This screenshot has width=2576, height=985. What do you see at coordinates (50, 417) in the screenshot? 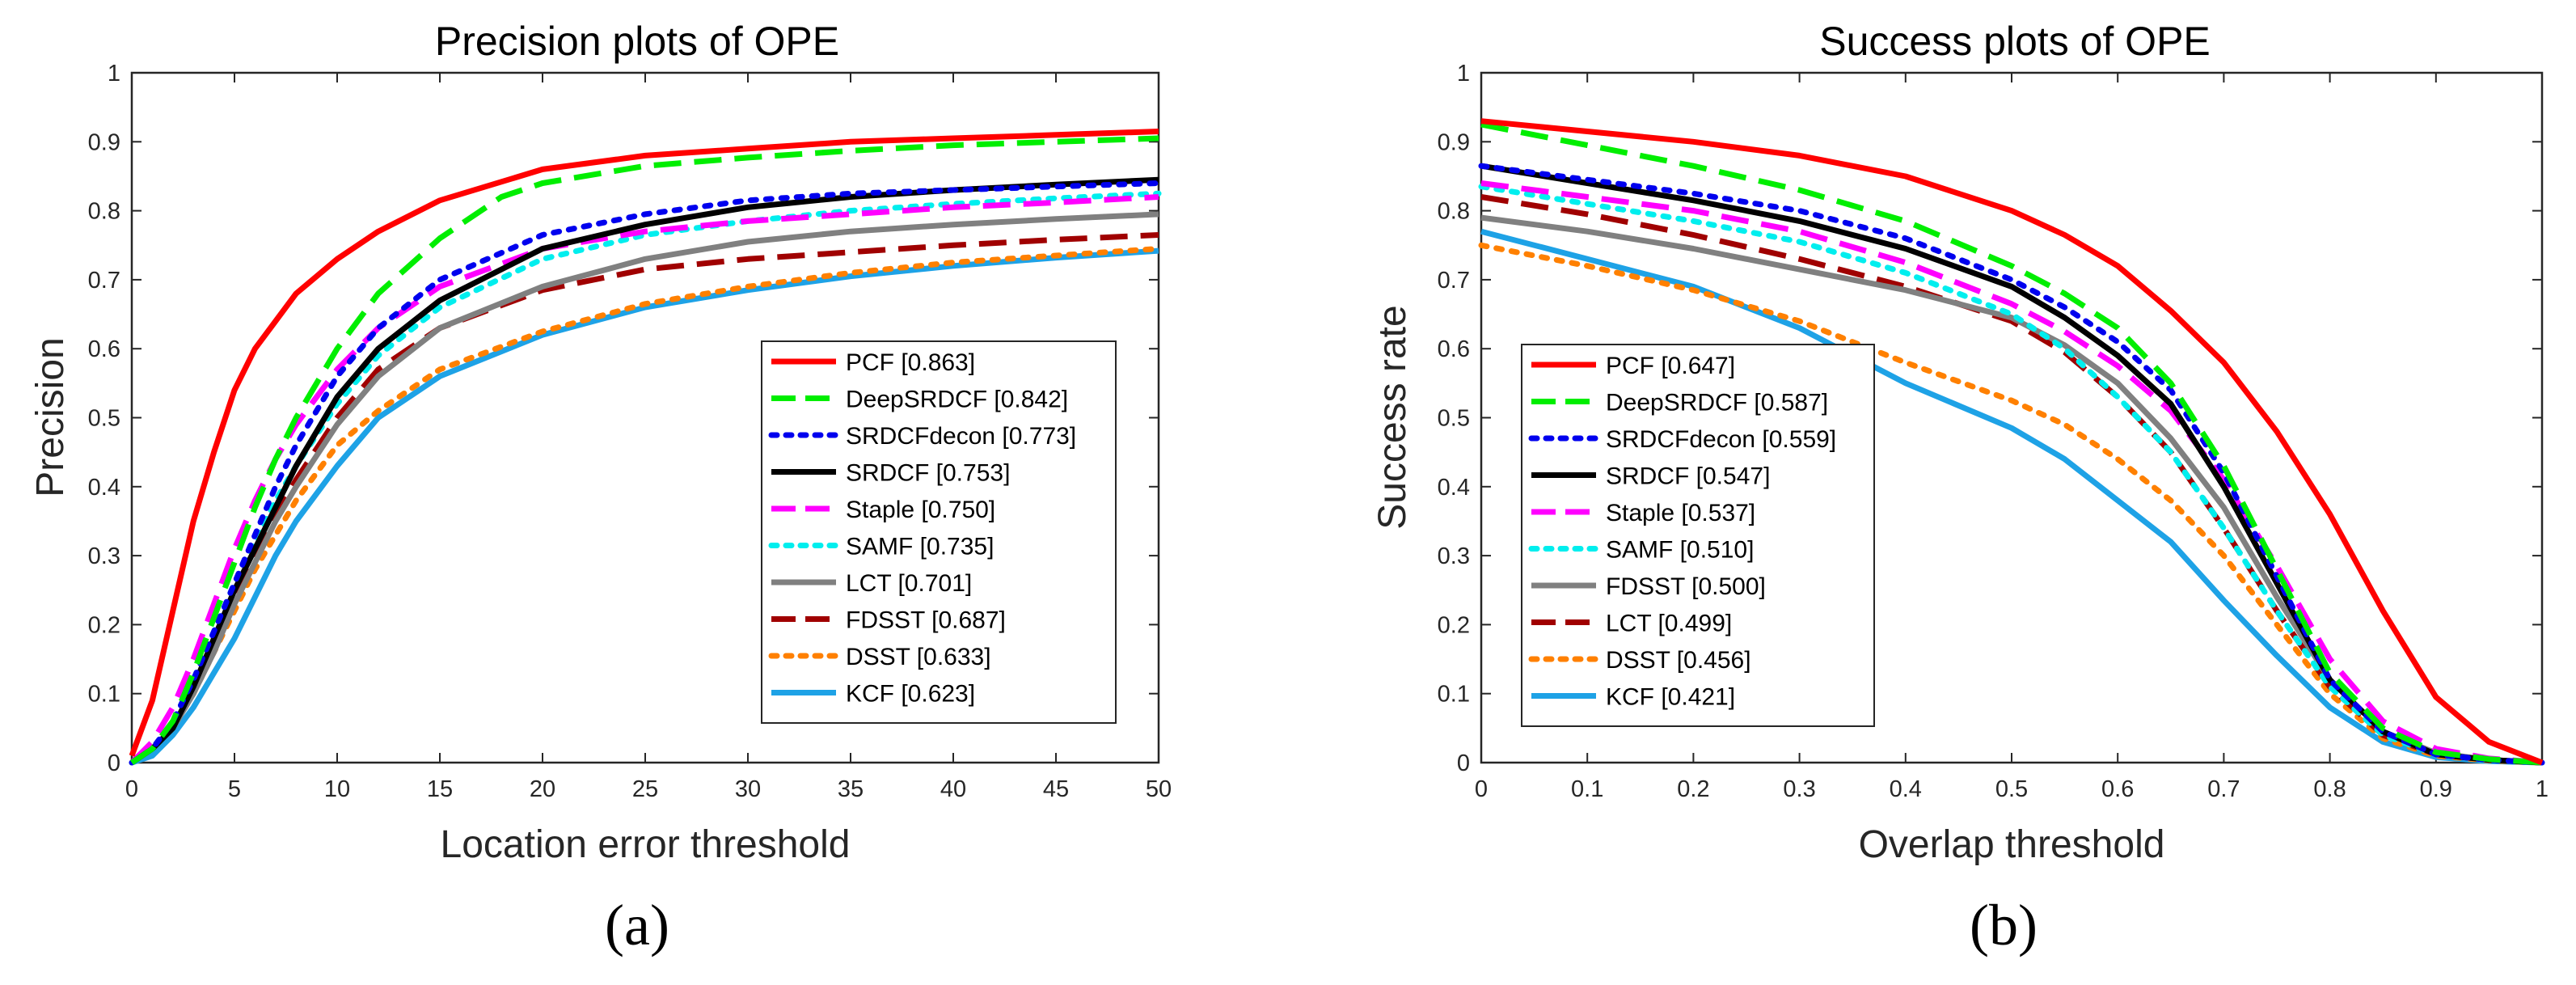
I see `y-axis-label: Precision` at bounding box center [50, 417].